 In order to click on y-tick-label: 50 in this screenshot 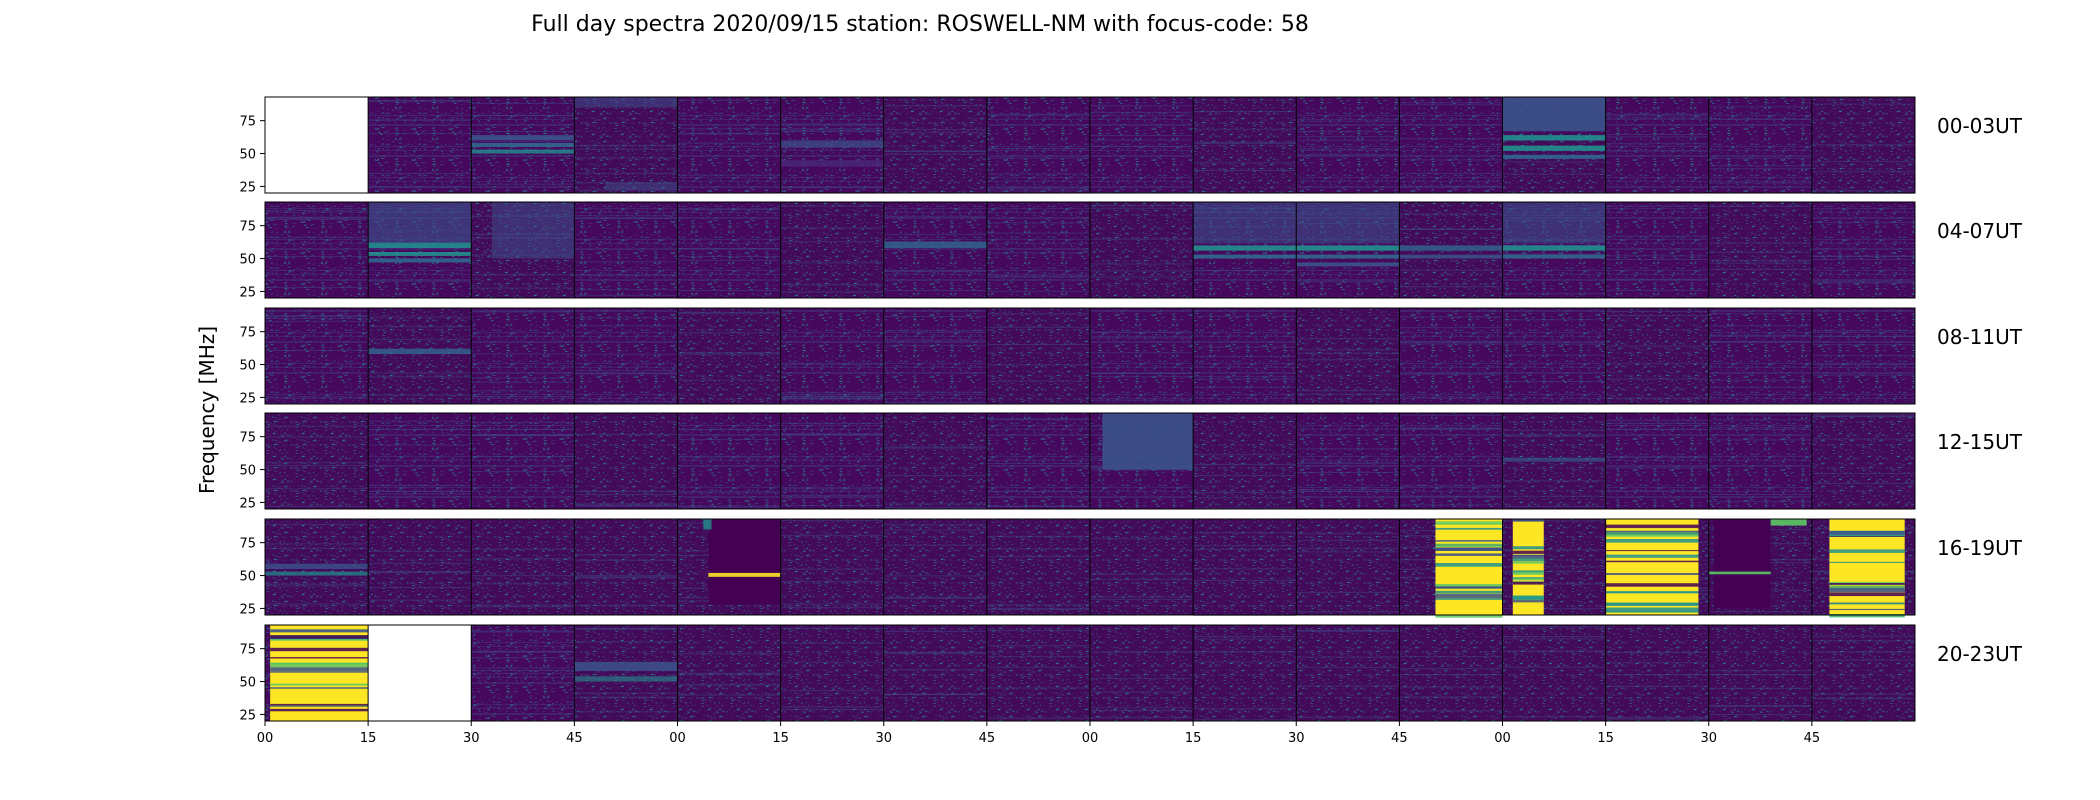, I will do `click(247, 683)`.